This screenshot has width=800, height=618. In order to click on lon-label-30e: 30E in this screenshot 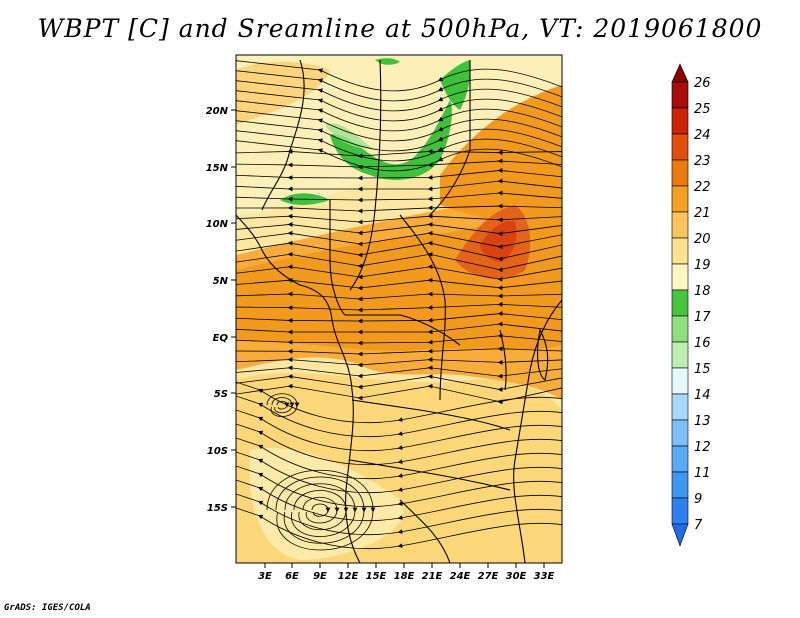, I will do `click(516, 576)`.